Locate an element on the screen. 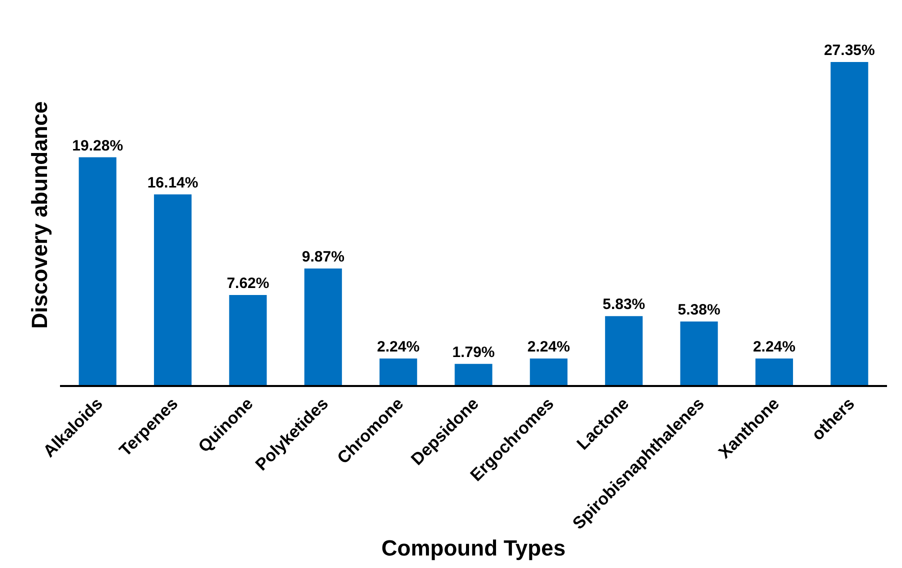 This screenshot has height=568, width=902. data-label: 16.14% is located at coordinates (172, 183).